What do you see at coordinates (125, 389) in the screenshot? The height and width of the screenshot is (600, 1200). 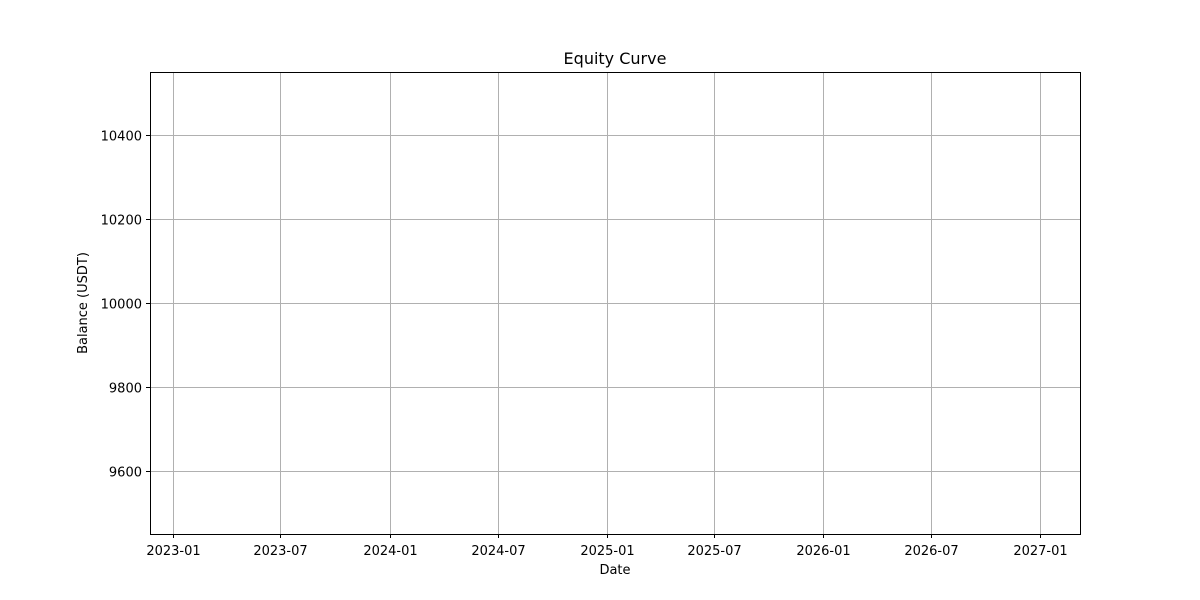 I see `y-tick-label: 9800` at bounding box center [125, 389].